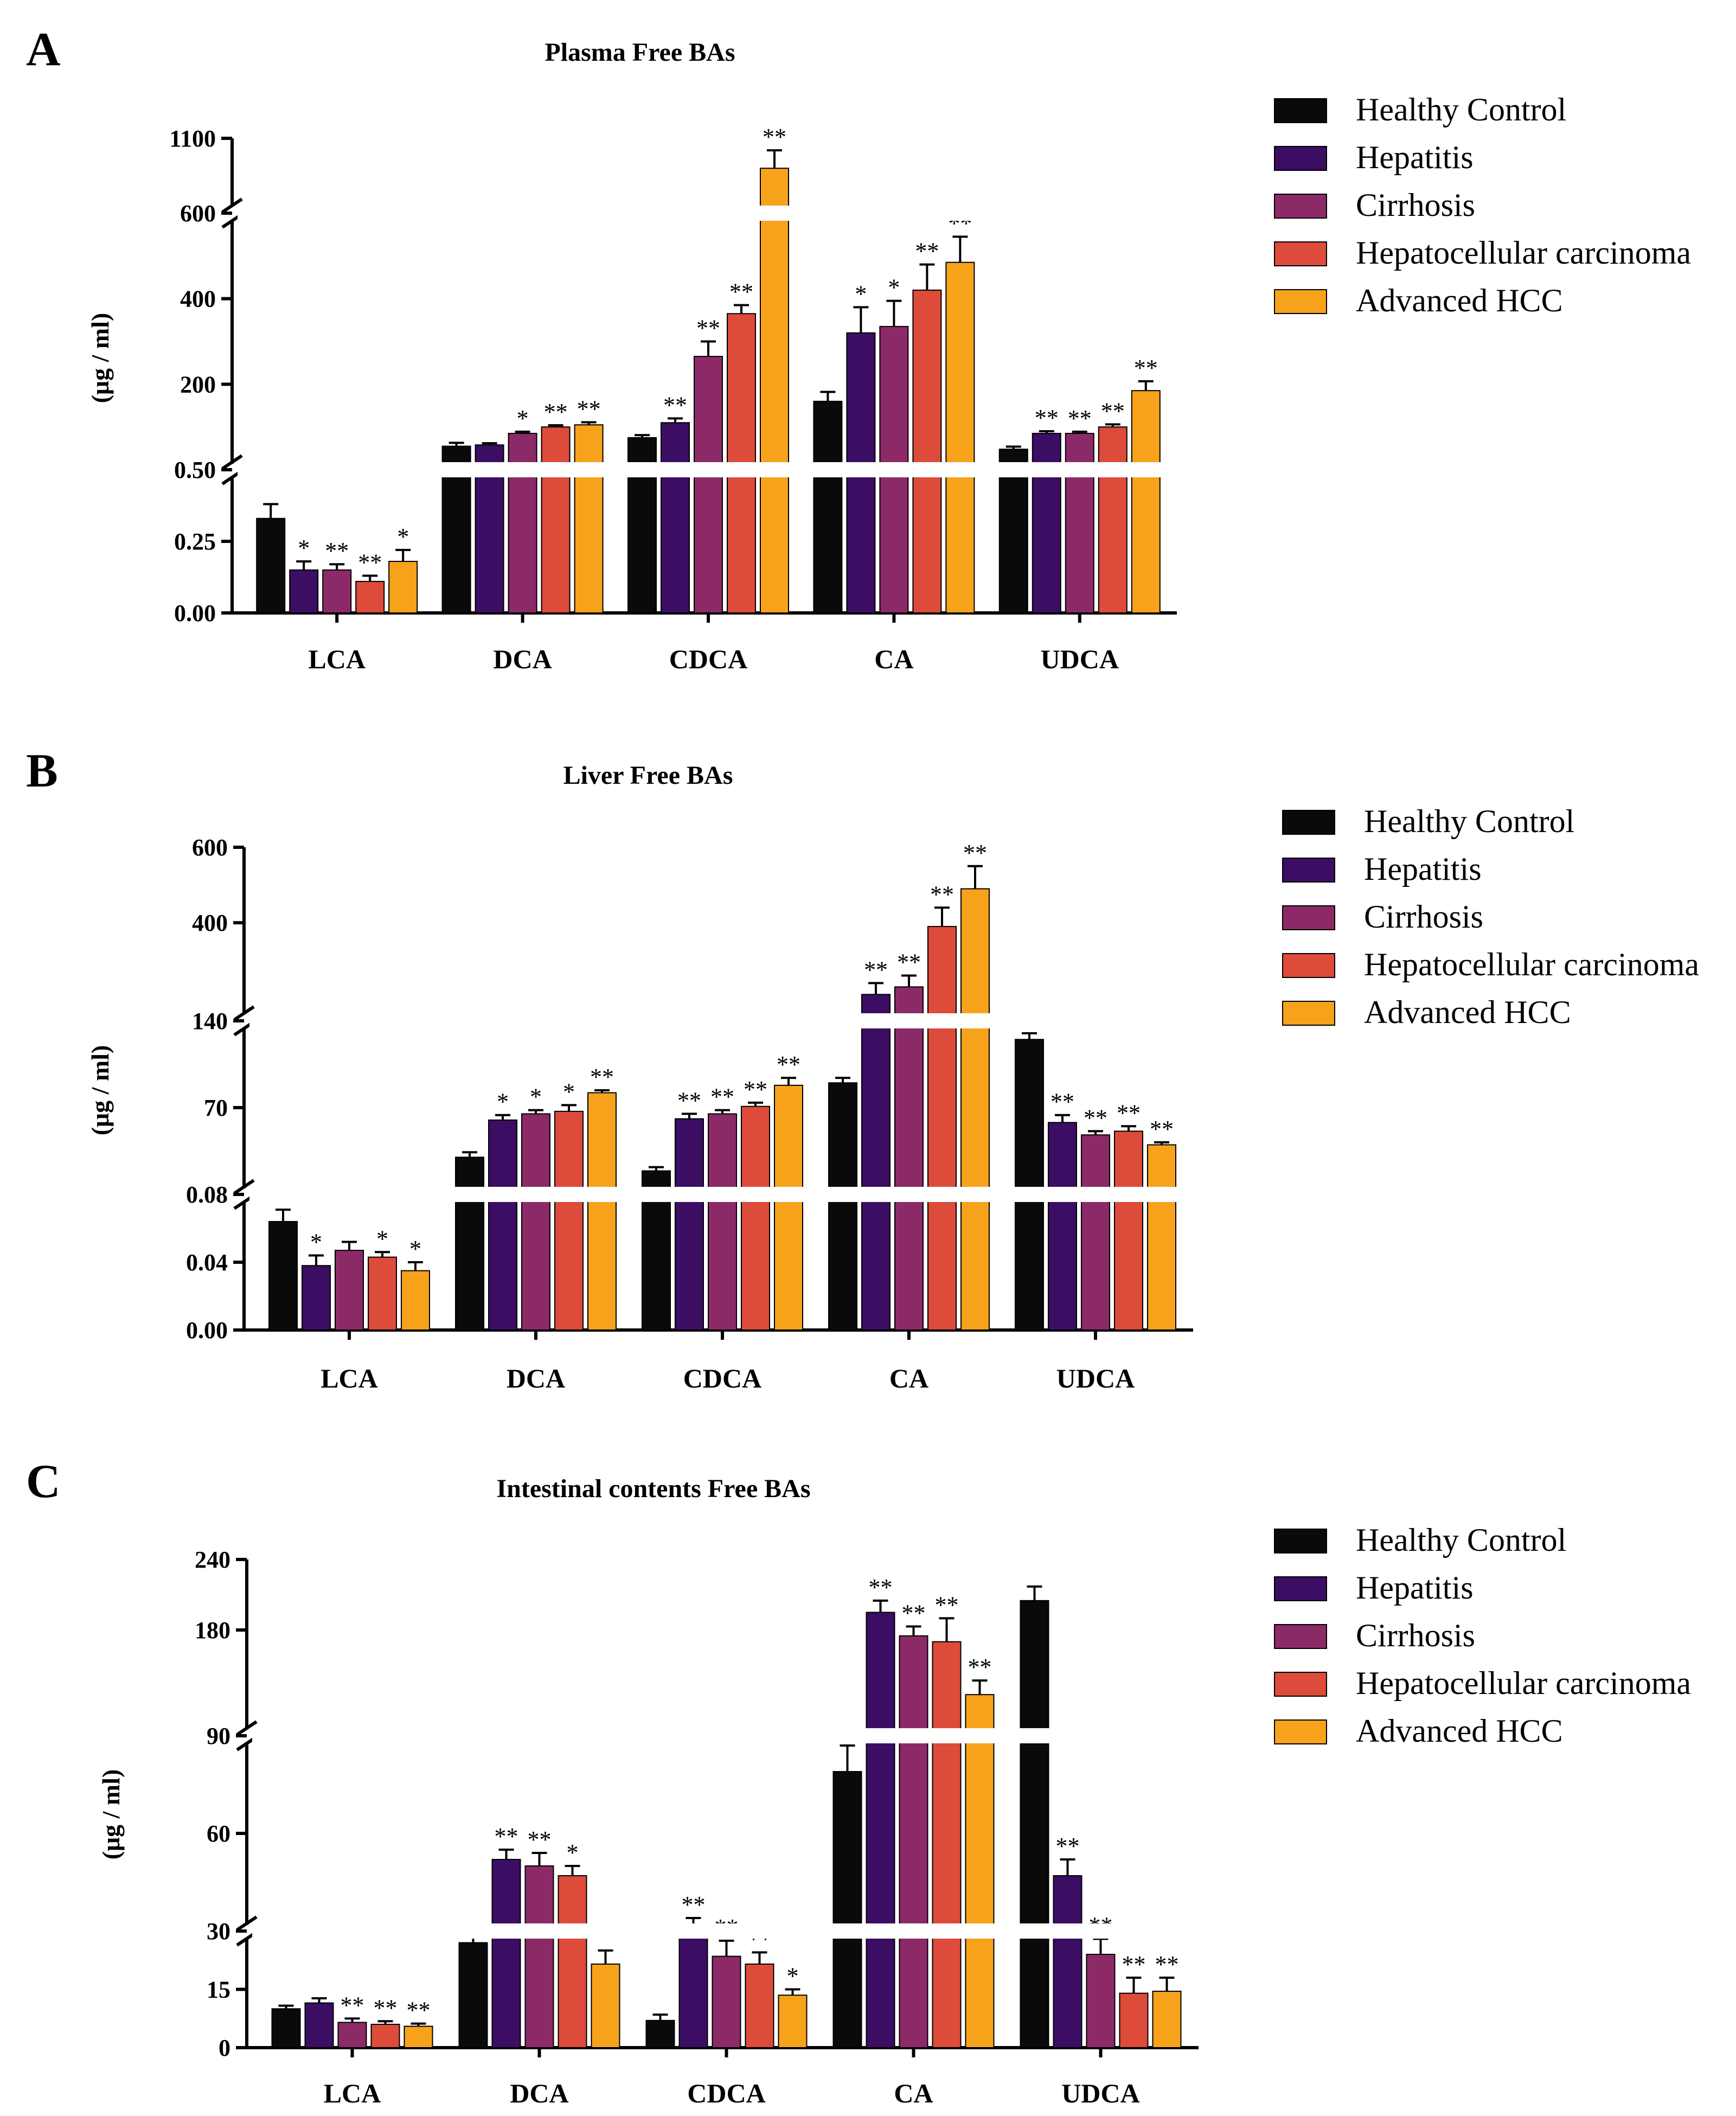  I want to click on y-tick-label: 60, so click(219, 1833).